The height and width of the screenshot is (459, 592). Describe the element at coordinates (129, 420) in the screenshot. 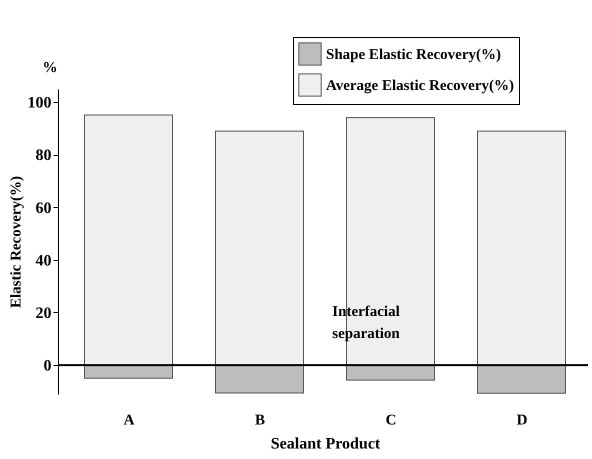

I see `x-tick-label: A` at that location.